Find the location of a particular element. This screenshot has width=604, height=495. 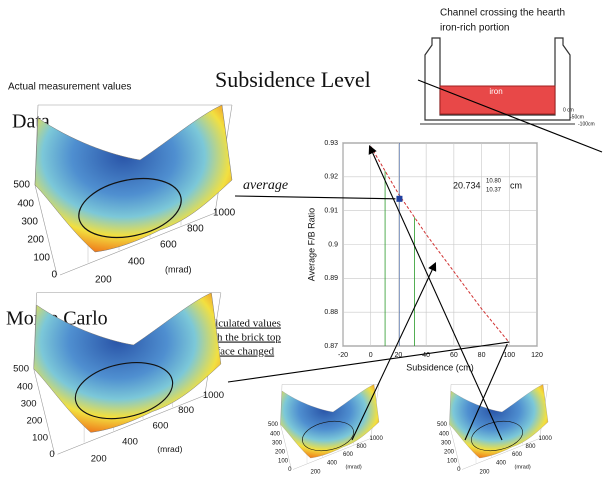

annotation-unit: cm is located at coordinates (516, 185).